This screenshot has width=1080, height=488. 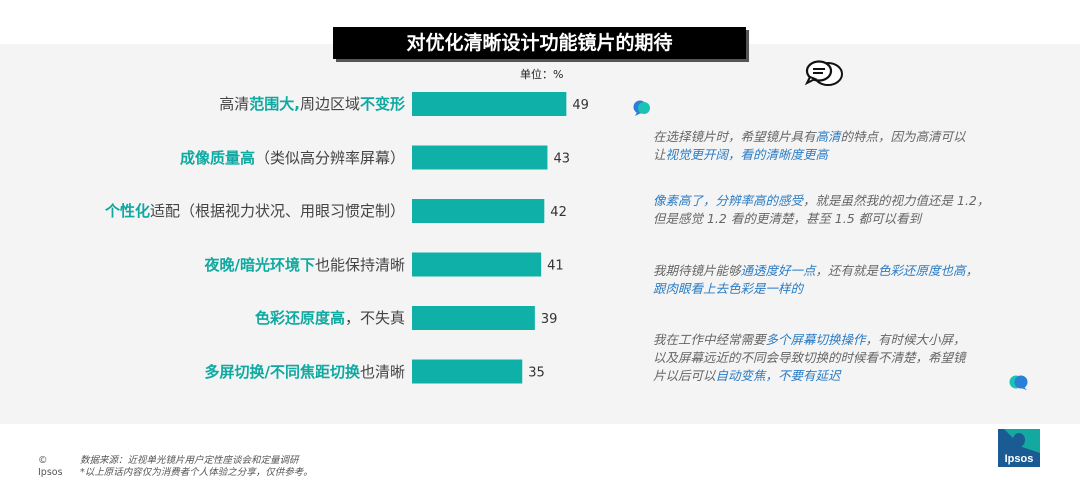 What do you see at coordinates (809, 136) in the screenshot?
I see `quote-line: 在选择镜片时，希望镜片具有高清的特点，因为高清可以` at bounding box center [809, 136].